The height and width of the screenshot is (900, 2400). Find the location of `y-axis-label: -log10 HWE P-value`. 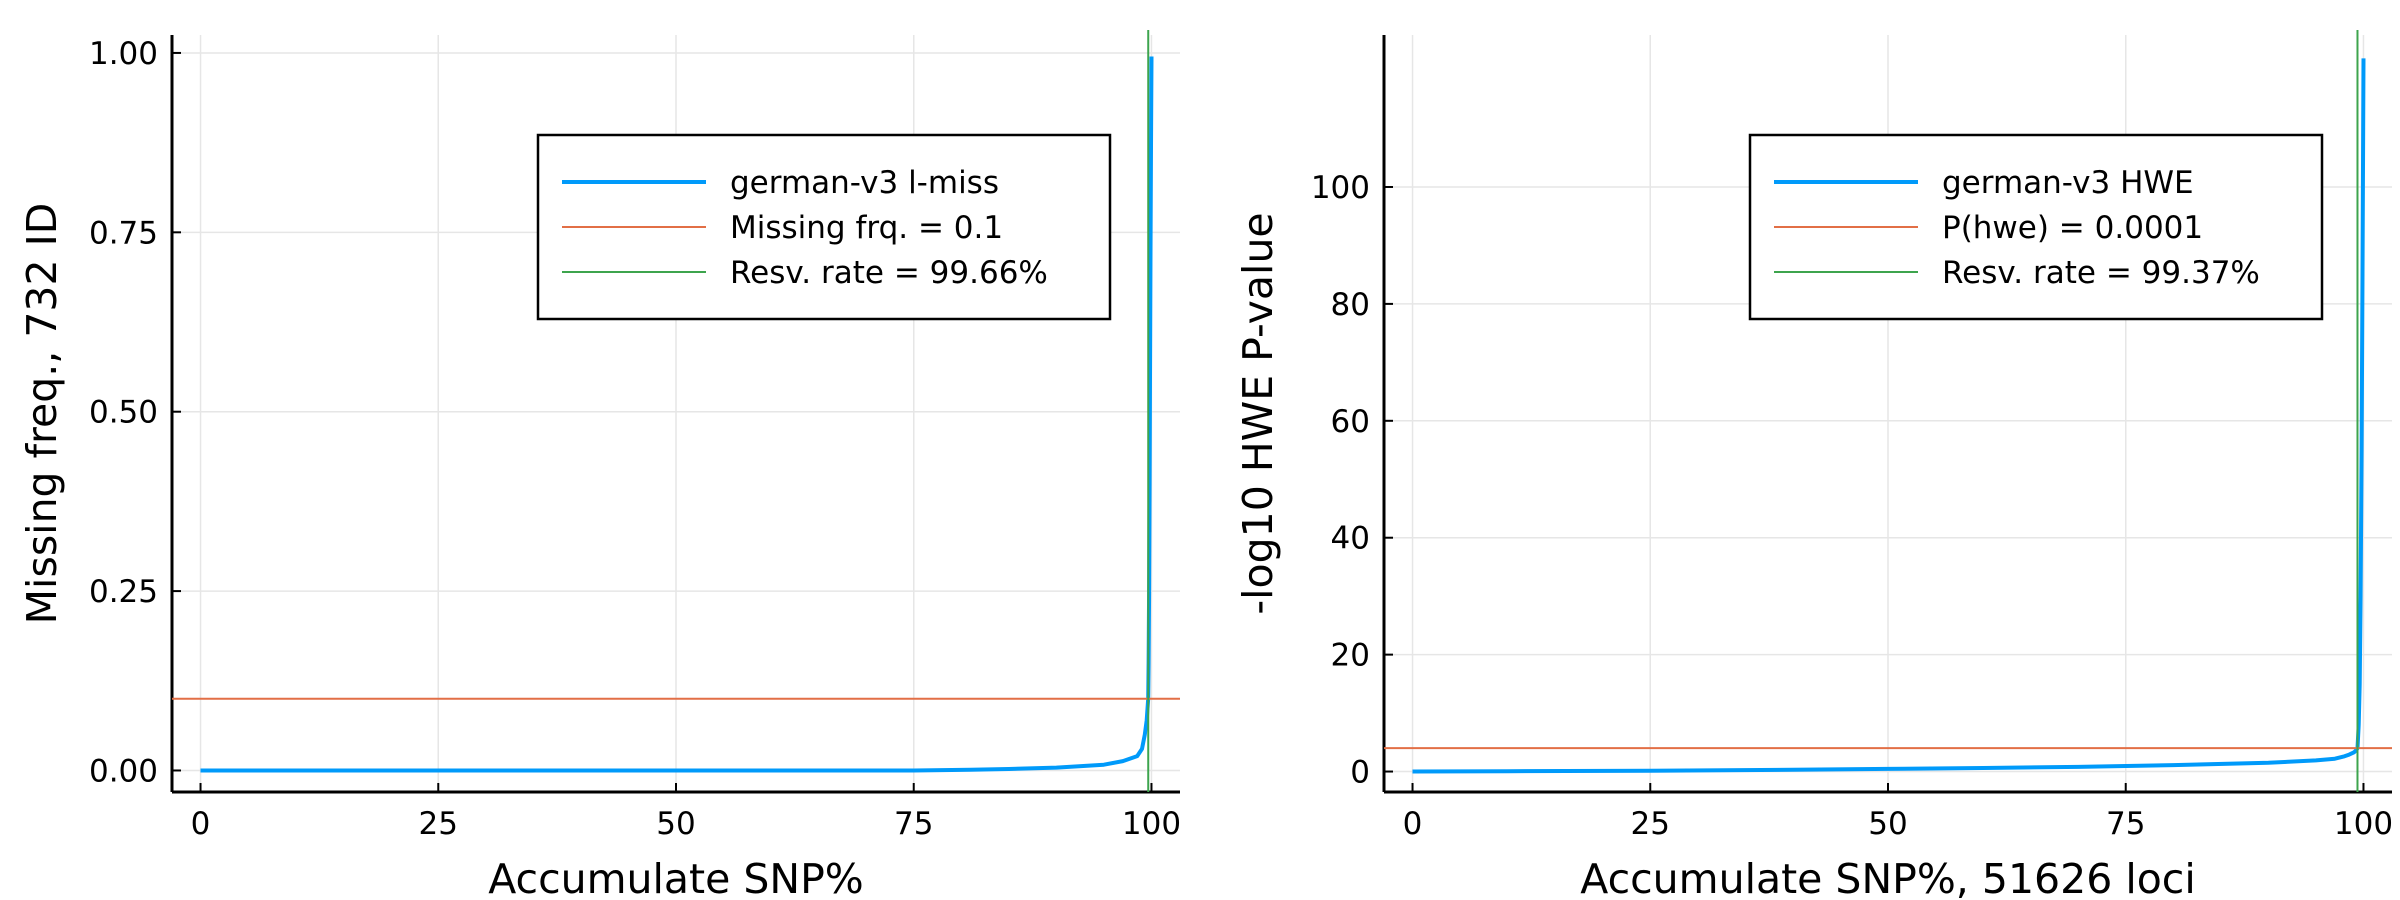

y-axis-label: -log10 HWE P-value is located at coordinates (1258, 413).